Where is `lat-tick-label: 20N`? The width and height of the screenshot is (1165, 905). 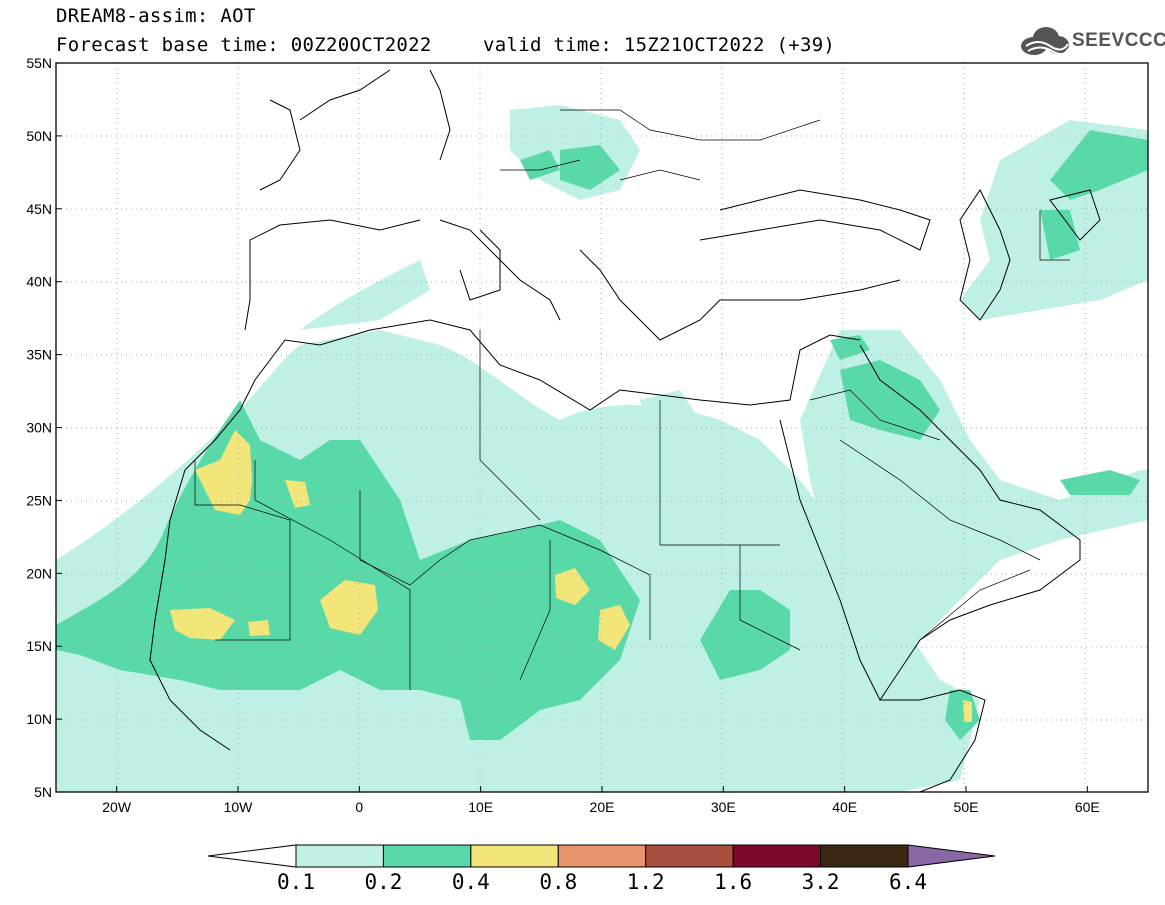
lat-tick-label: 20N is located at coordinates (39, 573).